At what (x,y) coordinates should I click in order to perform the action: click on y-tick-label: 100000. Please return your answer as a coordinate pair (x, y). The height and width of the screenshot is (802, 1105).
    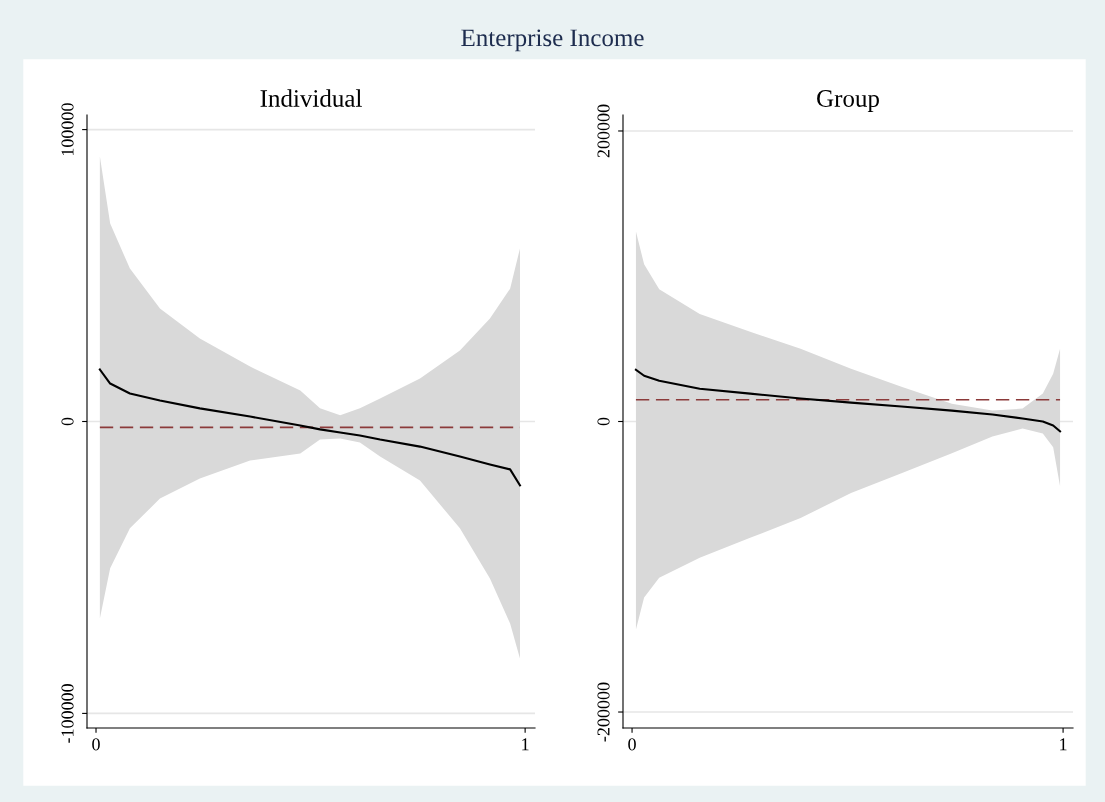
    Looking at the image, I should click on (67, 129).